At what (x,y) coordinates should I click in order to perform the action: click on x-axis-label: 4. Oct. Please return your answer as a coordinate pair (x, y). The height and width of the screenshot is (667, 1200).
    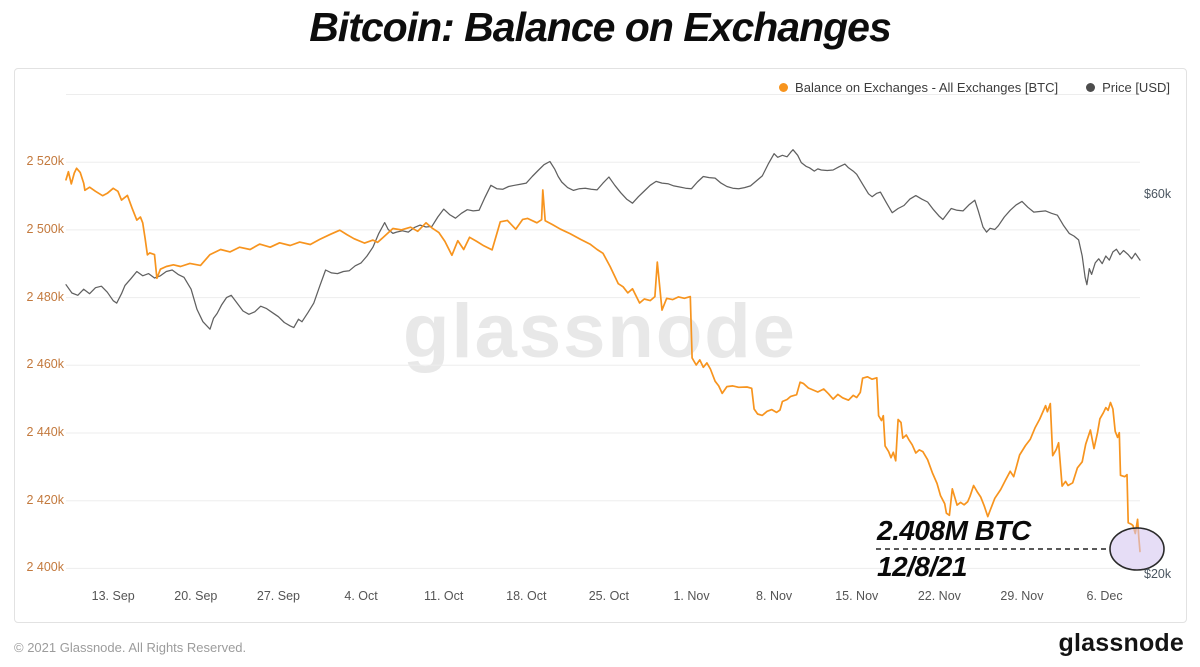
    Looking at the image, I should click on (361, 596).